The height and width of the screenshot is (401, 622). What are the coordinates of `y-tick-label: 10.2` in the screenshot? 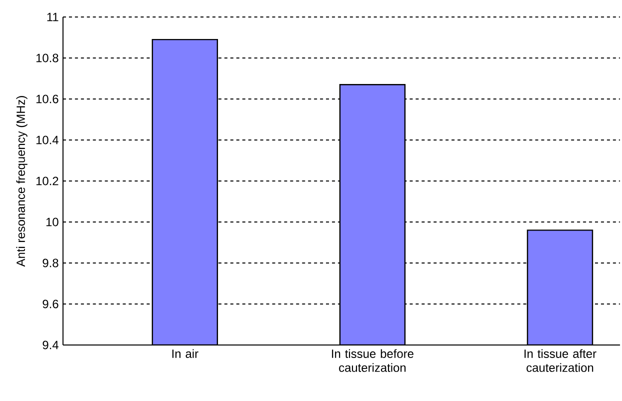 It's located at (47, 181).